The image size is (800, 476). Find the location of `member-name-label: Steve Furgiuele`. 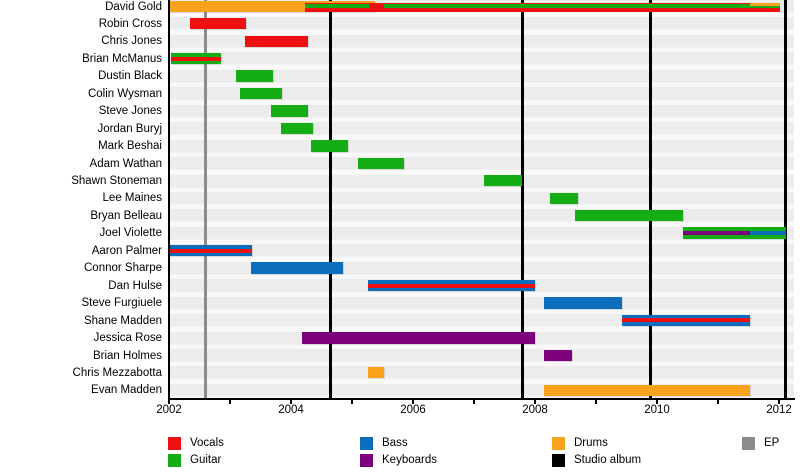

member-name-label: Steve Furgiuele is located at coordinates (121, 303).